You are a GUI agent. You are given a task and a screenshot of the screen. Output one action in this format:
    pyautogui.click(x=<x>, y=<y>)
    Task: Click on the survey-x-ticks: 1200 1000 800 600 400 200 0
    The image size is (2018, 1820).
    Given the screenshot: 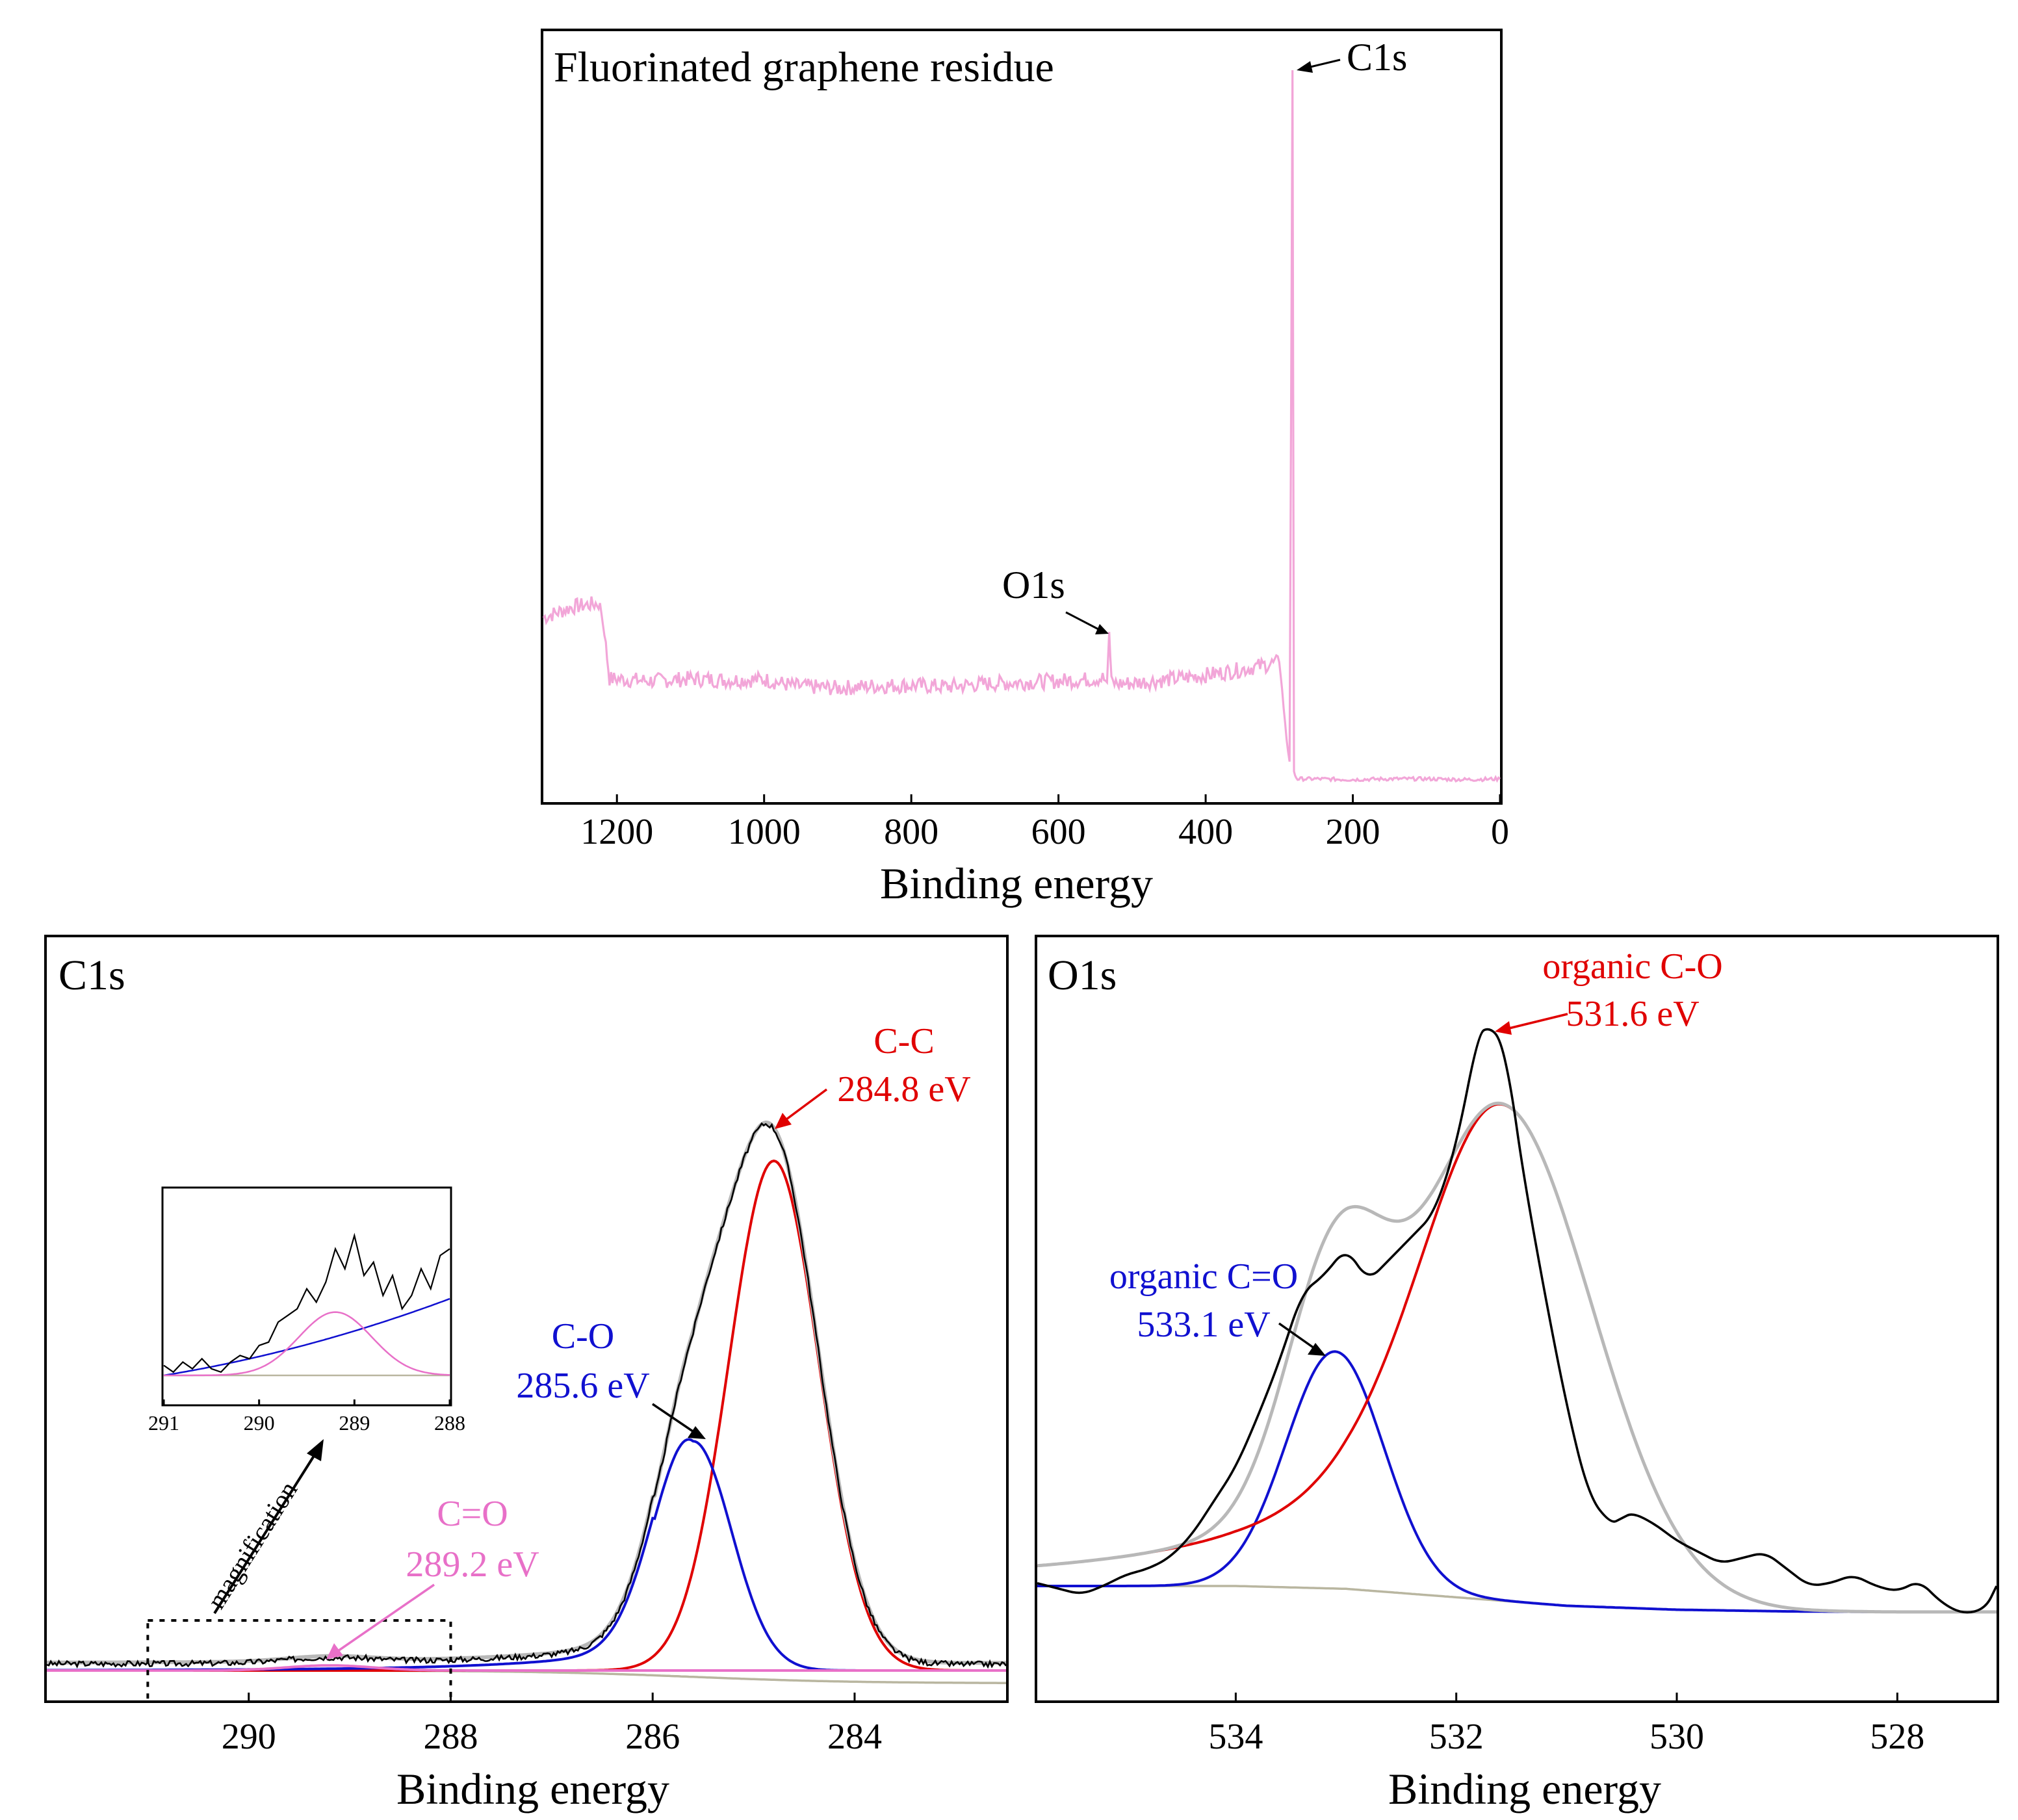 What is the action you would take?
    pyautogui.click(x=1044, y=823)
    